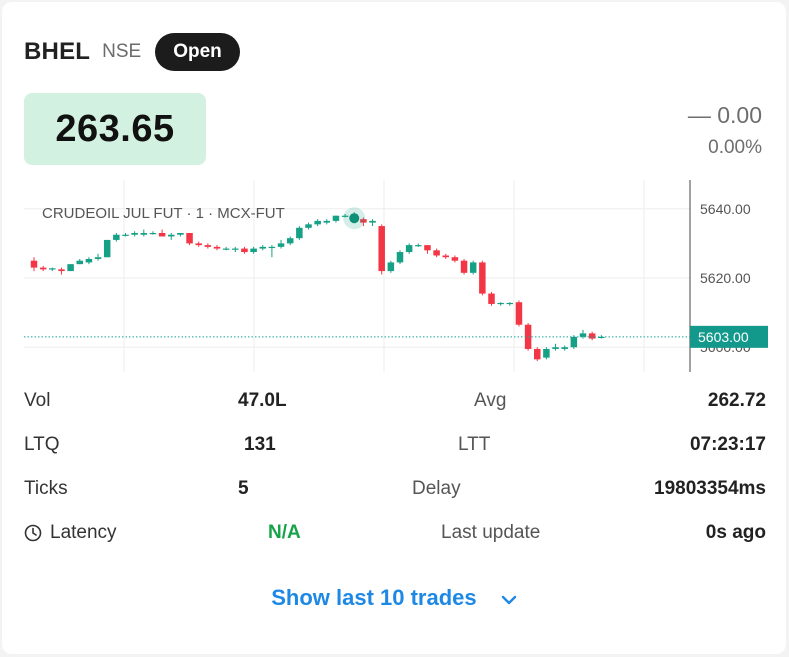 The width and height of the screenshot is (789, 657). Describe the element at coordinates (736, 400) in the screenshot. I see `avg-value: 262.72` at that location.